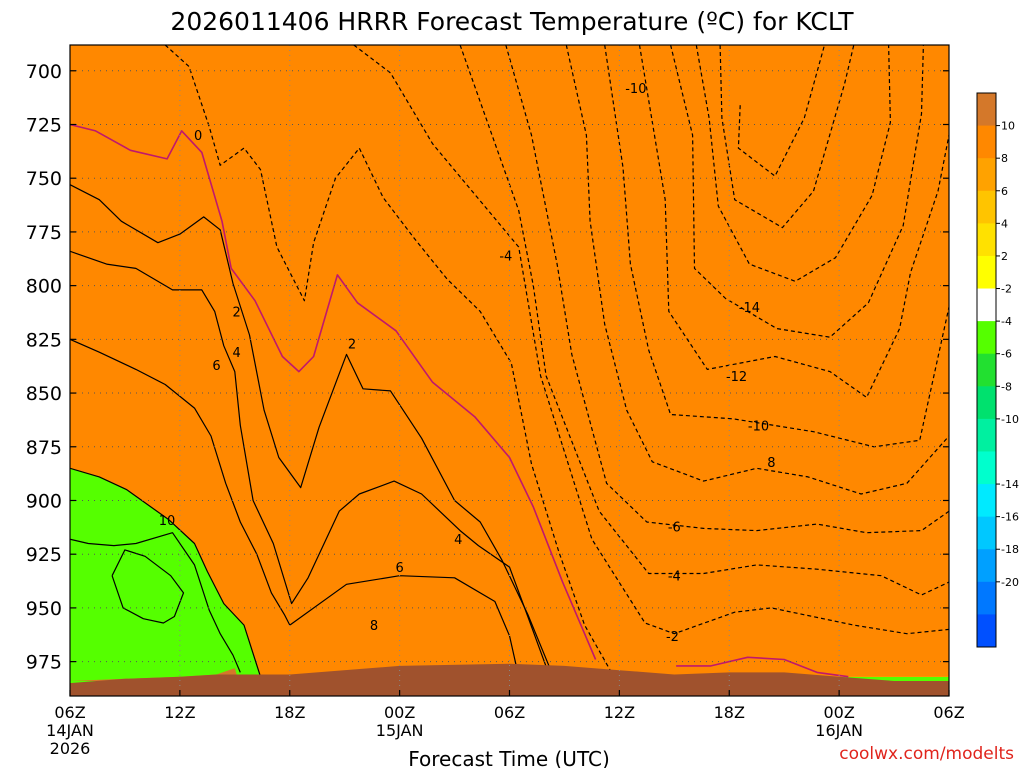 Image resolution: width=1024 pixels, height=768 pixels. Describe the element at coordinates (1006, 386) in the screenshot. I see `colorbar-label: -8` at that location.